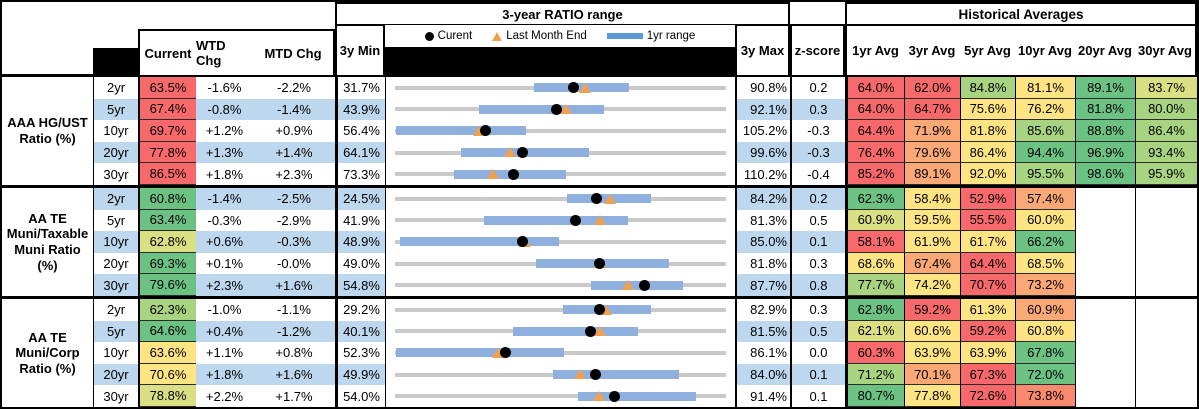  Describe the element at coordinates (1045, 220) in the screenshot. I see `historical-avg-cell: 60.0%` at that location.